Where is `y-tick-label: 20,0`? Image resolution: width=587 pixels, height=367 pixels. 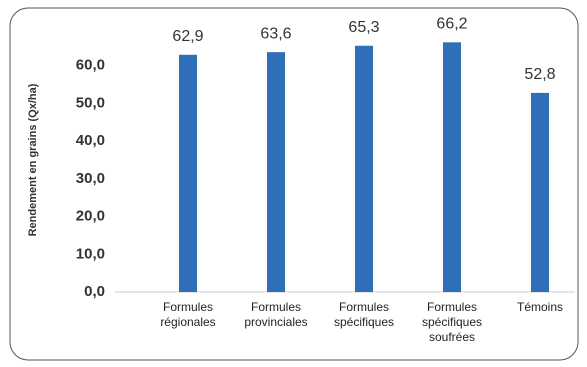
y-tick-label: 20,0 is located at coordinates (90, 216).